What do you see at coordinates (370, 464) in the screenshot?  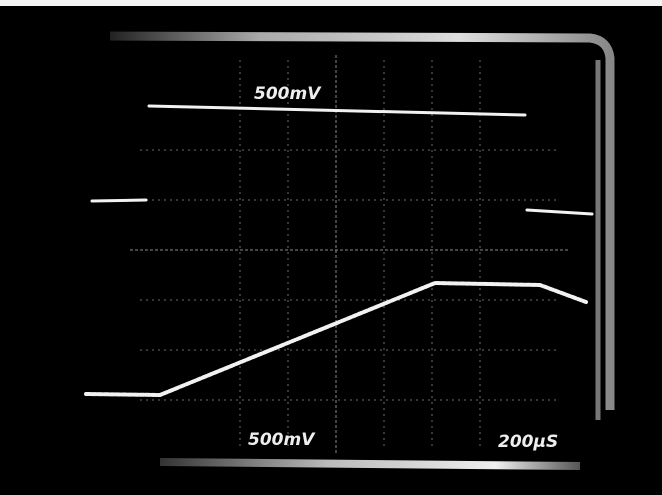 I see `screen-bezel-bottom` at bounding box center [370, 464].